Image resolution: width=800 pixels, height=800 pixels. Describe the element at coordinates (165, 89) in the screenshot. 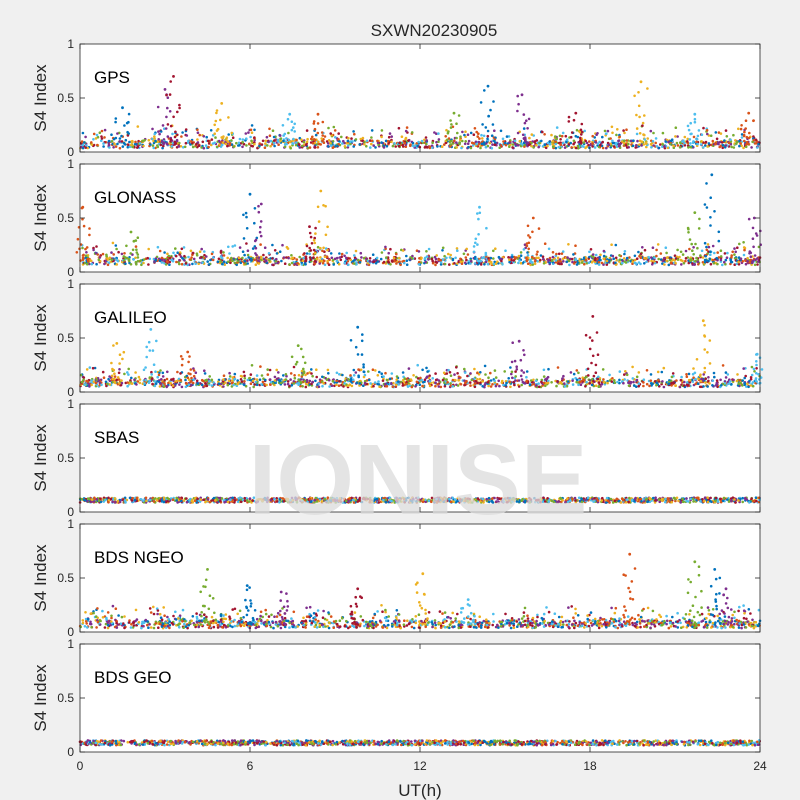

I see `spike-peak` at that location.